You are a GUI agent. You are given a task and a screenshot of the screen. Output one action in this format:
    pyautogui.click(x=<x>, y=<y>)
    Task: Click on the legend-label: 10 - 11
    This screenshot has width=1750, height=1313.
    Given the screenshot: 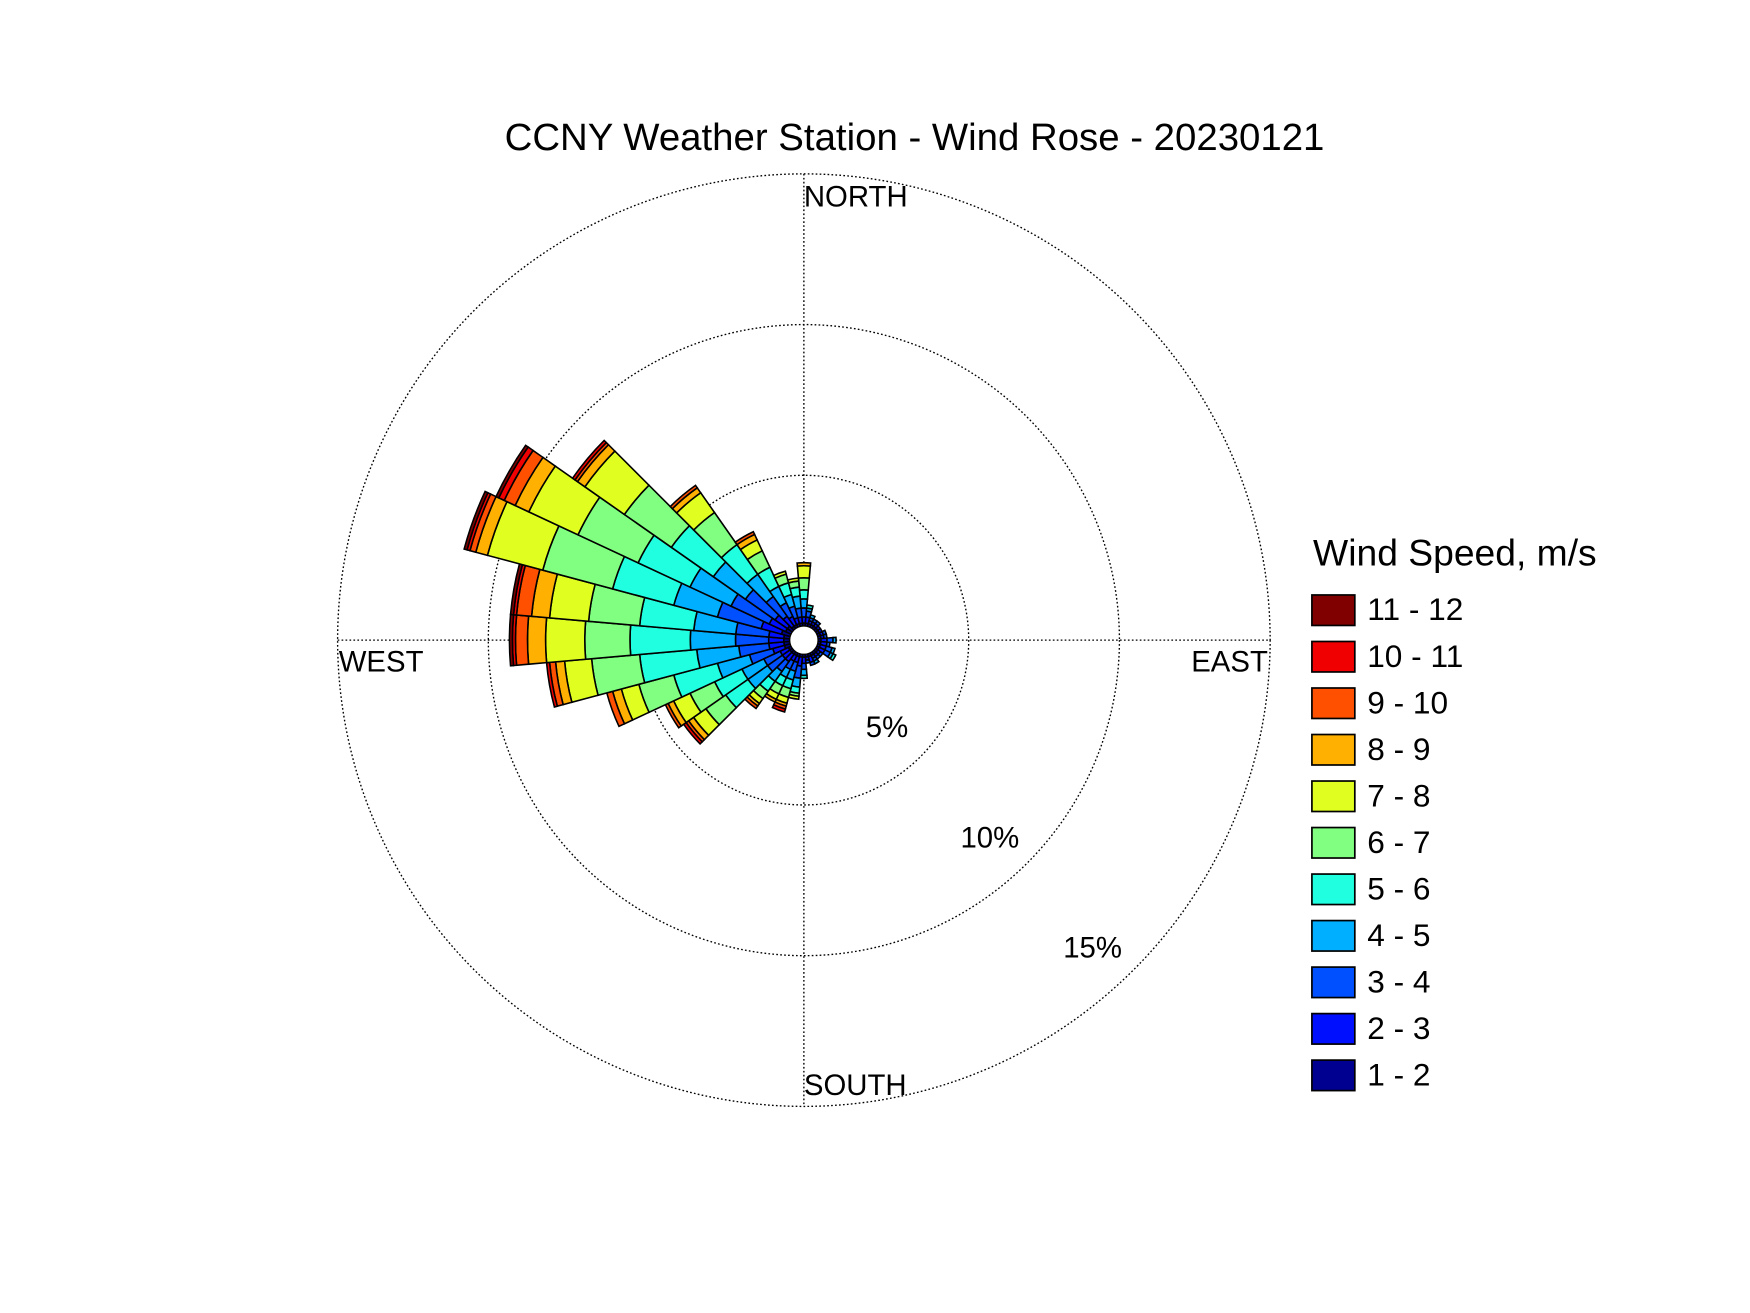 What is the action you would take?
    pyautogui.click(x=1415, y=656)
    